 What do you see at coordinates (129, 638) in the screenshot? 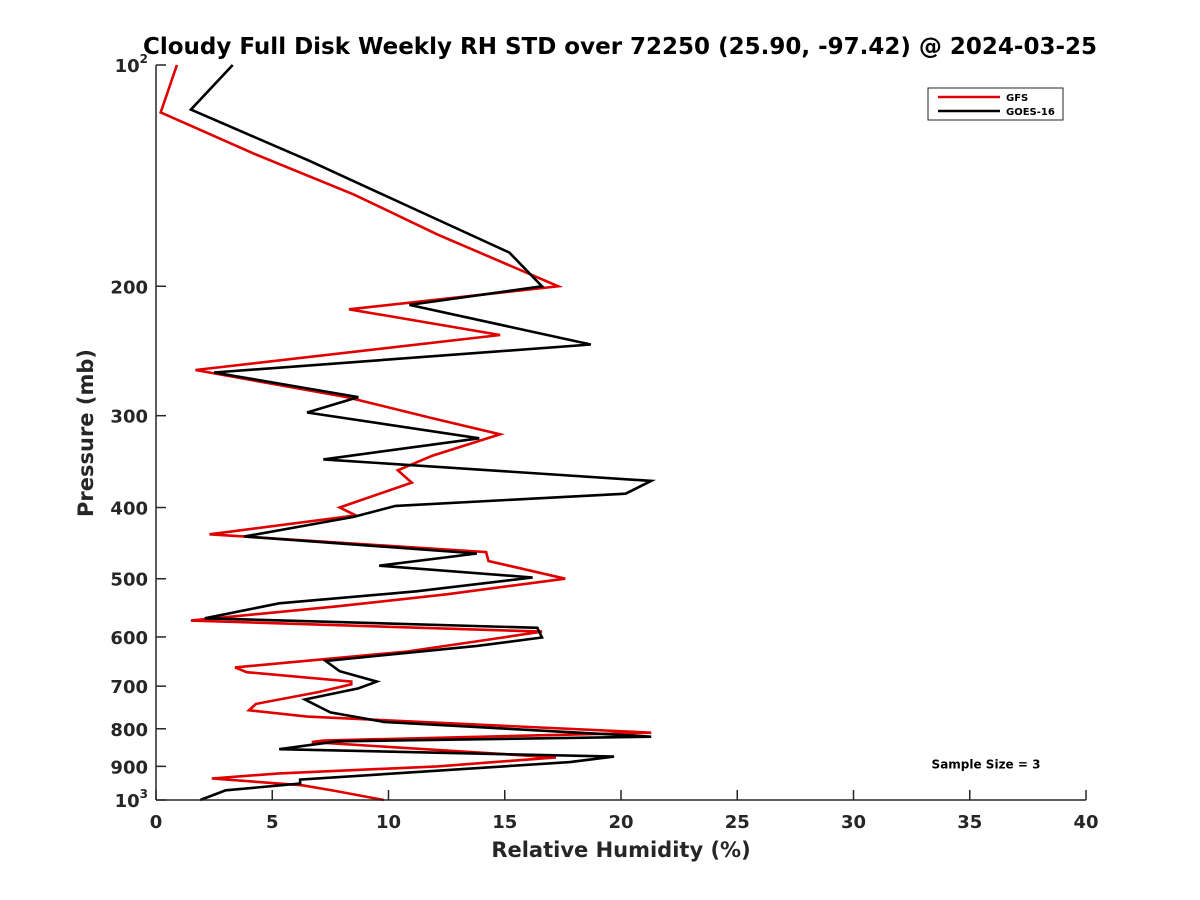
I see `y-tick-label: 600` at bounding box center [129, 638].